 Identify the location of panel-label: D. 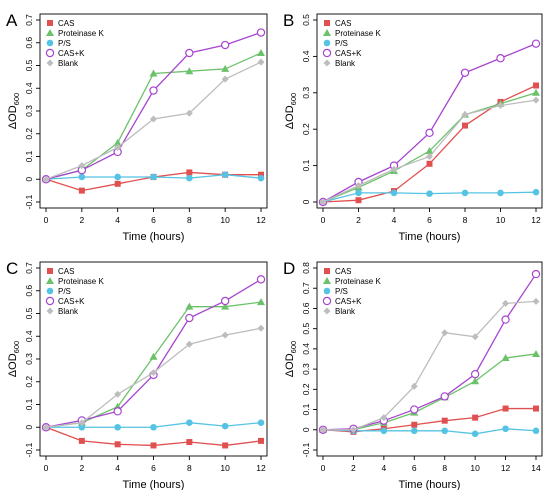
(289, 268).